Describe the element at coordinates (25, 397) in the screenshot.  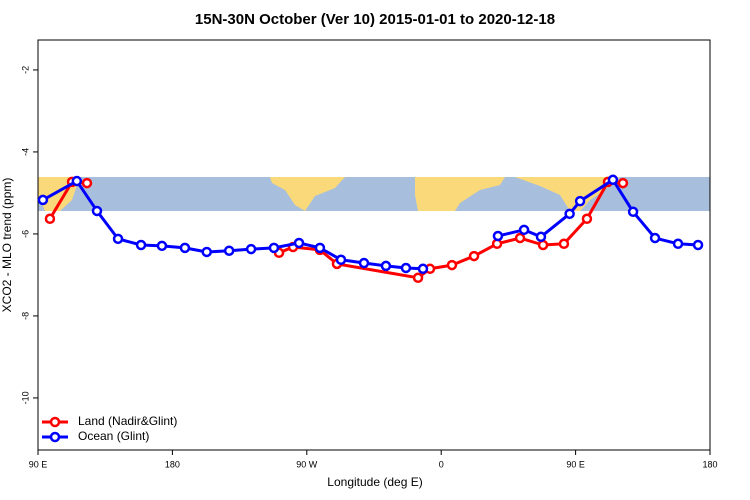
I see `y-tick-label: -10` at that location.